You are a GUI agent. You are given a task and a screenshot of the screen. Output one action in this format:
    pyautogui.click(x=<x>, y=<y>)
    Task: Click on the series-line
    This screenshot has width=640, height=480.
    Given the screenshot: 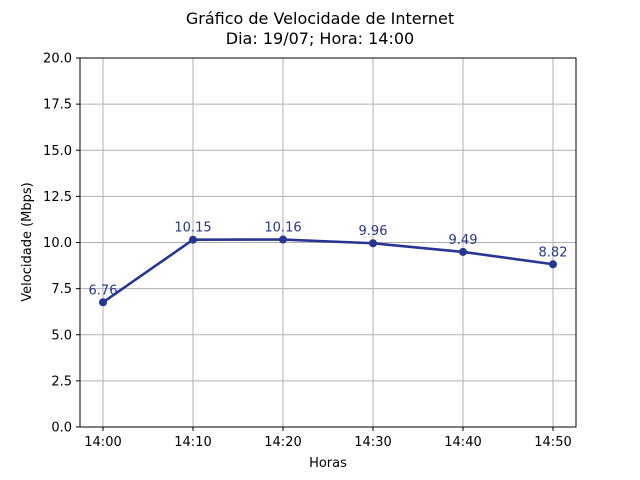 What is the action you would take?
    pyautogui.click(x=328, y=271)
    